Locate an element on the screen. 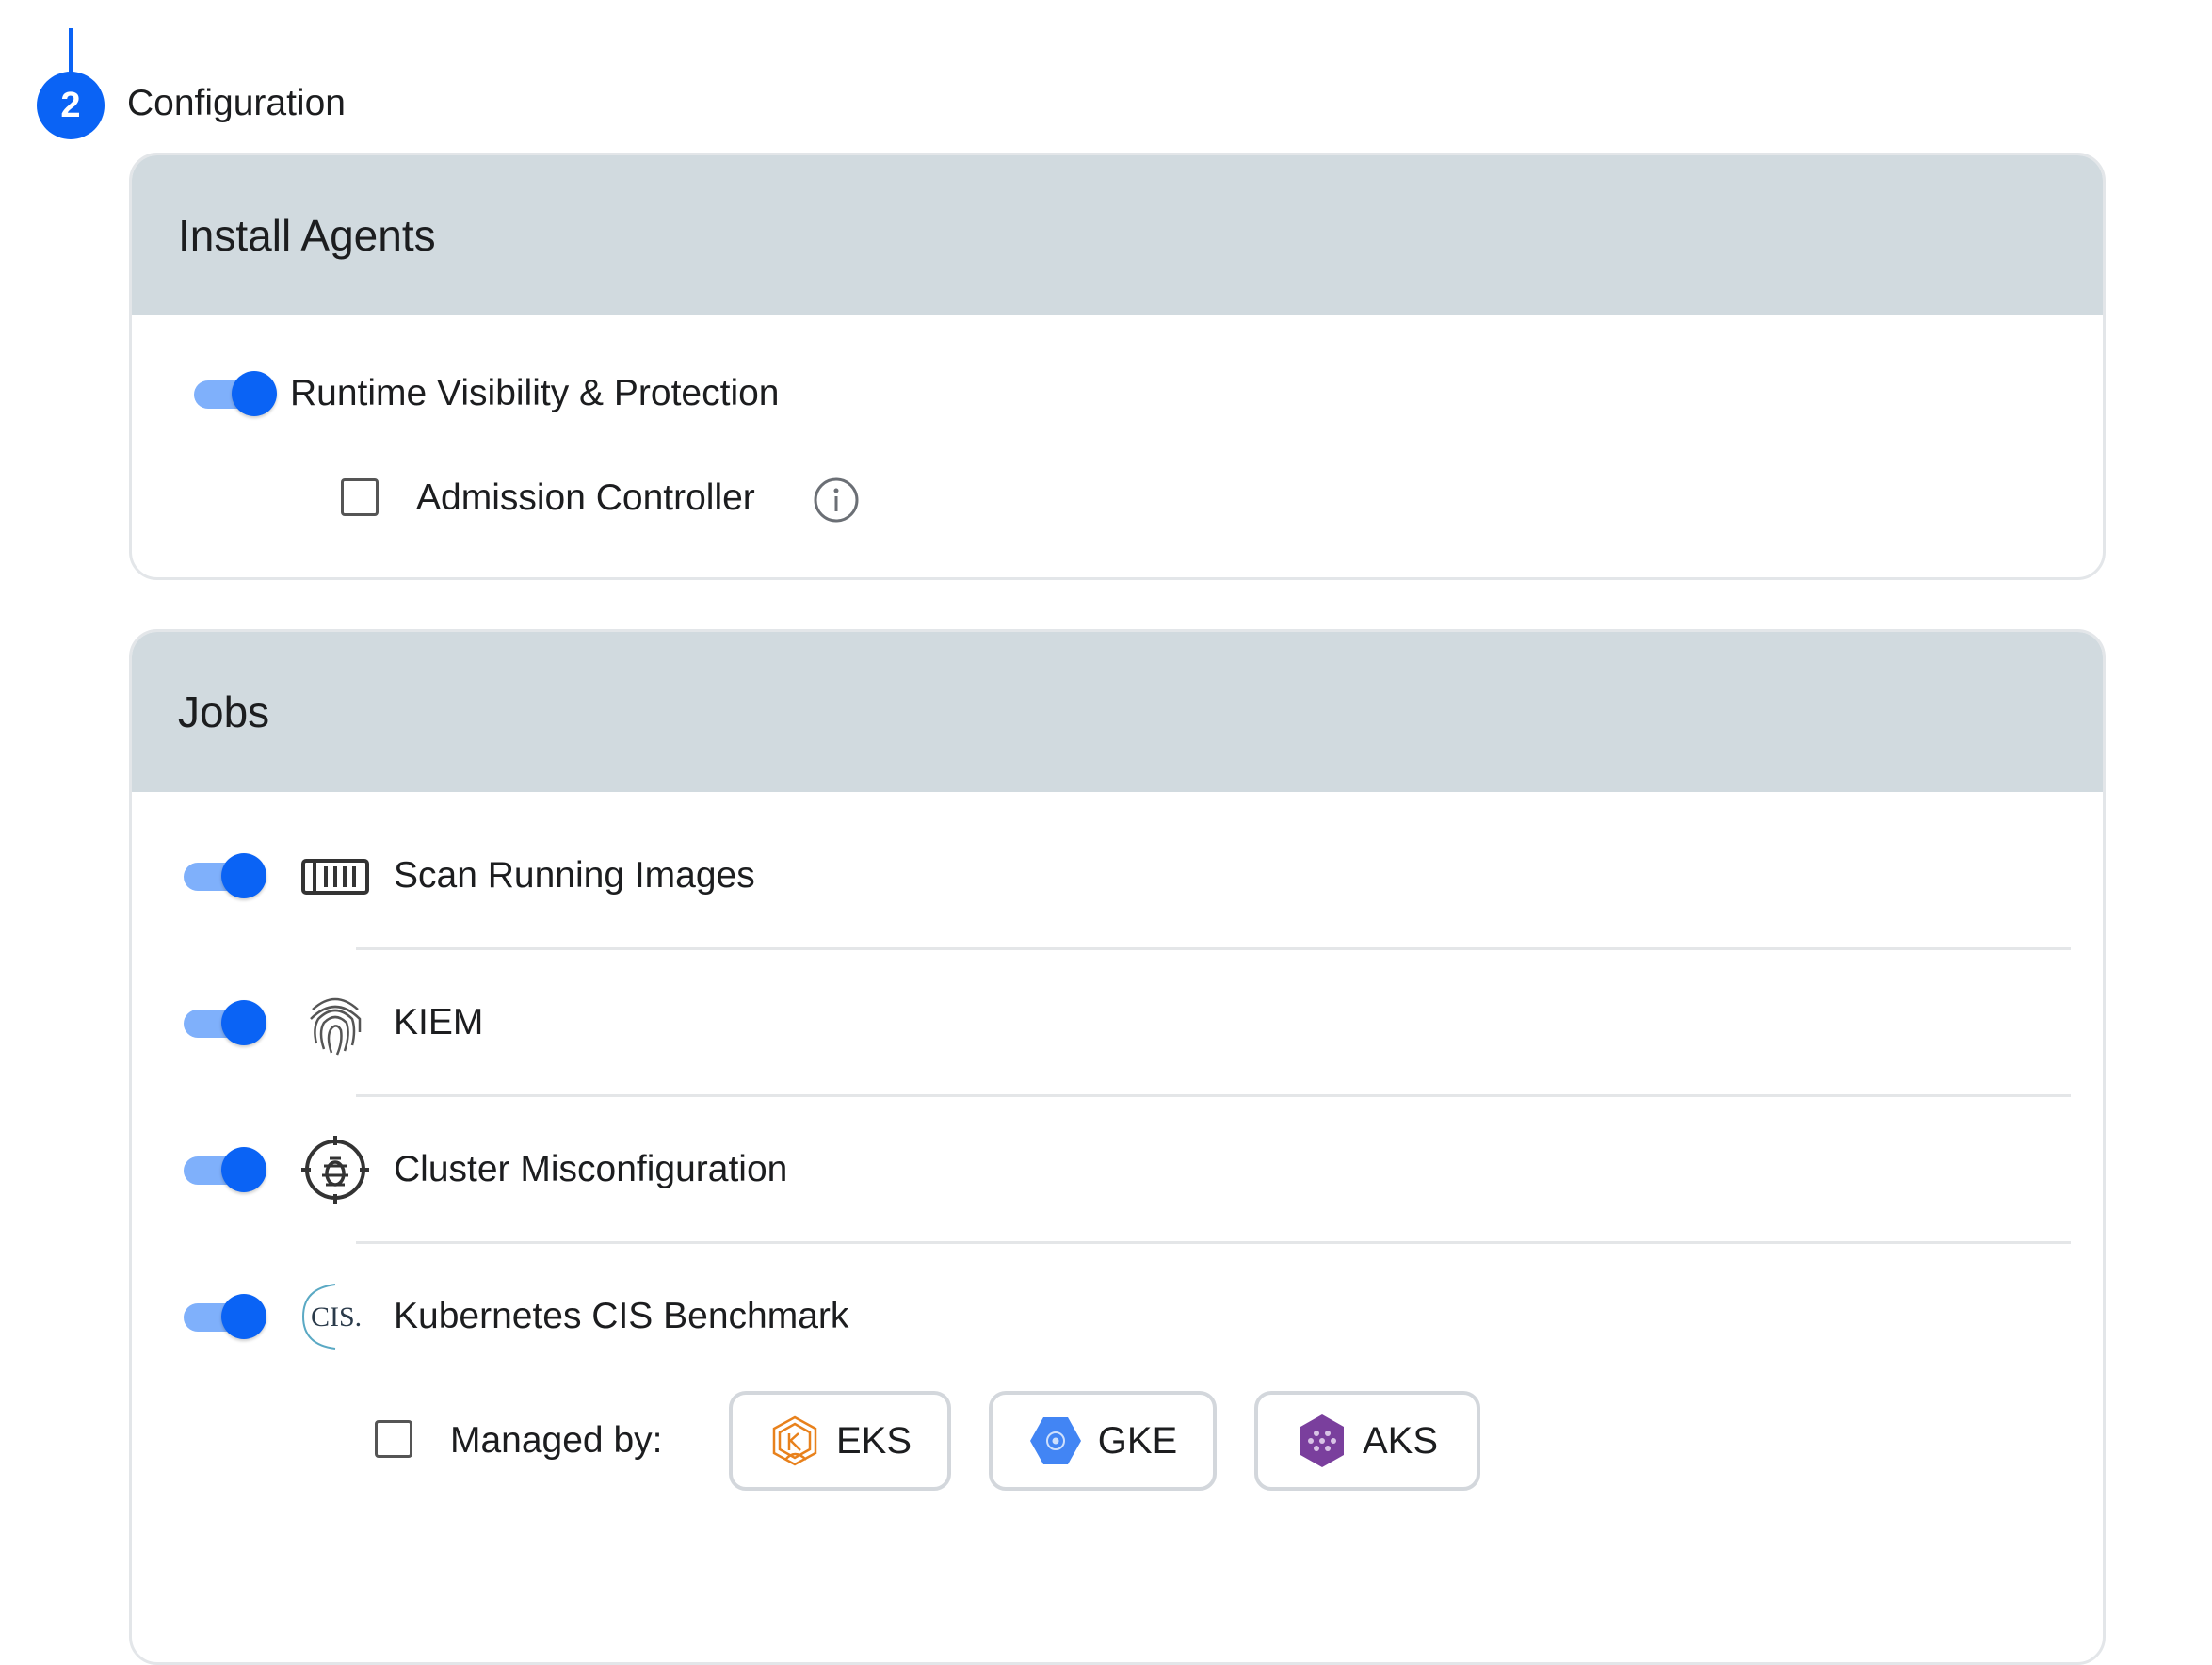 The width and height of the screenshot is (2212, 1665). runtime-visibility-label: Runtime Visibility & Protection is located at coordinates (535, 393).